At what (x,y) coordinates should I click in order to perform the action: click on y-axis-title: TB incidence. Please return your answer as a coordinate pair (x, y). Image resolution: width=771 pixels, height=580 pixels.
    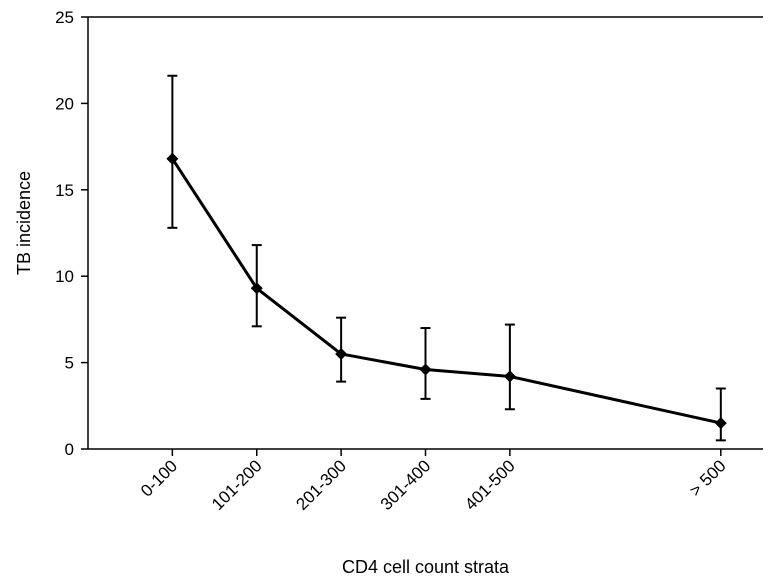
    Looking at the image, I should click on (24, 223).